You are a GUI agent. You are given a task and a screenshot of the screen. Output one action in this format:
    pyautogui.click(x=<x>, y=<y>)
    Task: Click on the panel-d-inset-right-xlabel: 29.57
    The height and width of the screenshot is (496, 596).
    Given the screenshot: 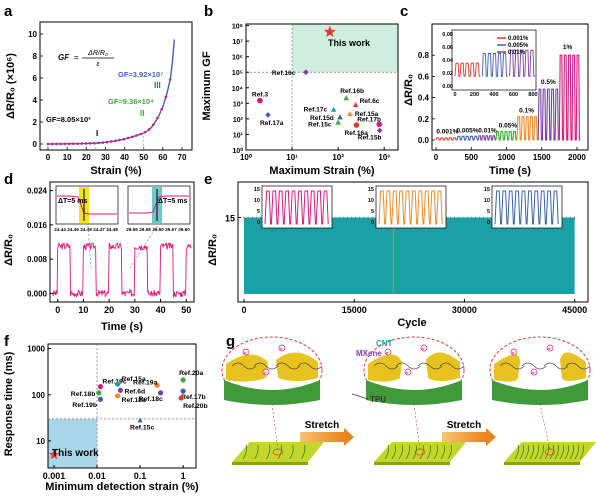 What is the action you would take?
    pyautogui.click(x=171, y=229)
    